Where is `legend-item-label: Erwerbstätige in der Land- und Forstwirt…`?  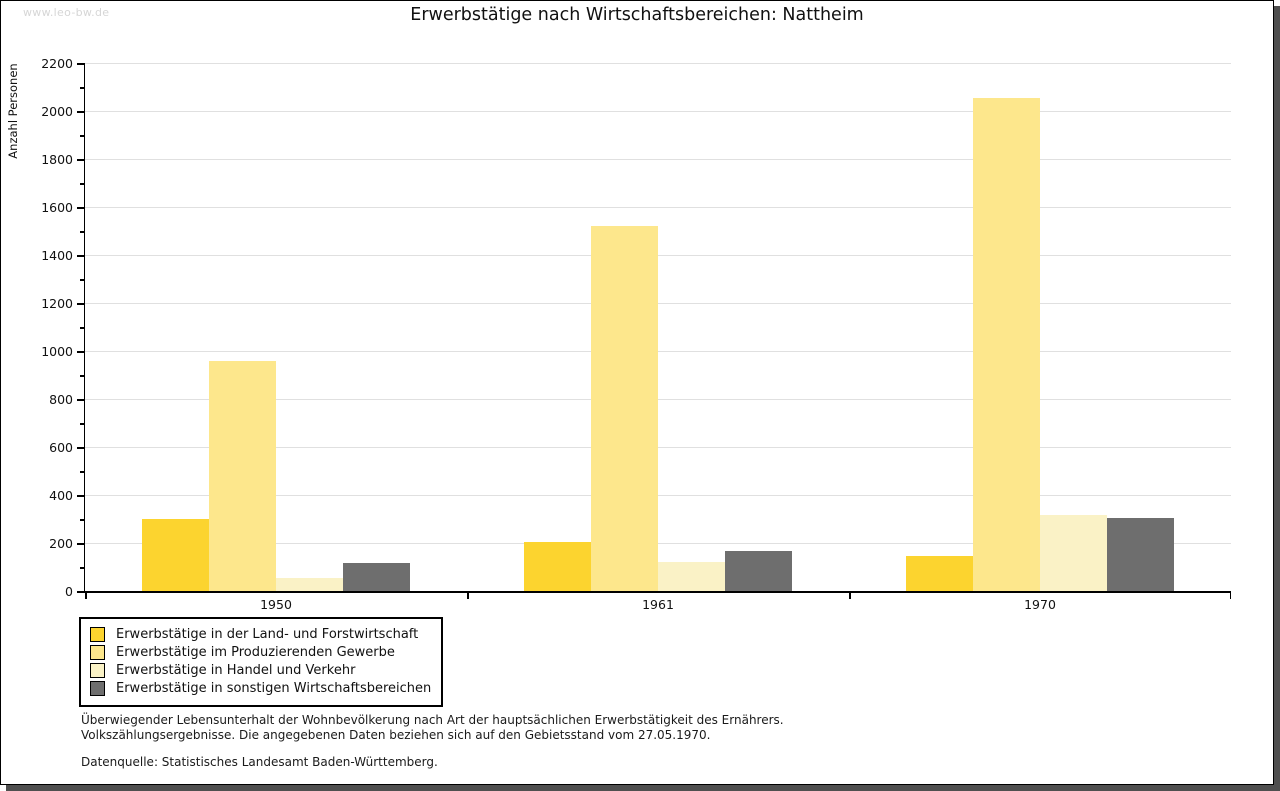
legend-item-label: Erwerbstätige in der Land- und Forstwirt… is located at coordinates (267, 634).